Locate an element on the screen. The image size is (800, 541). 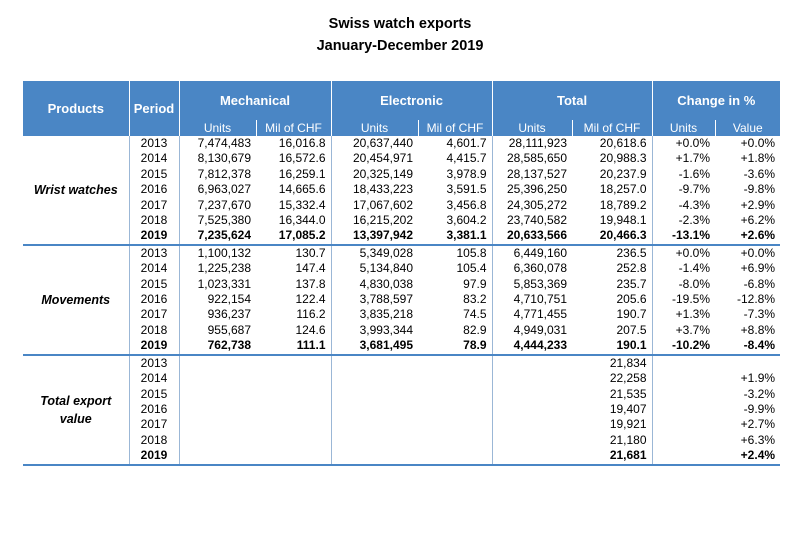
cell-period: 2014 is located at coordinates (153, 379).